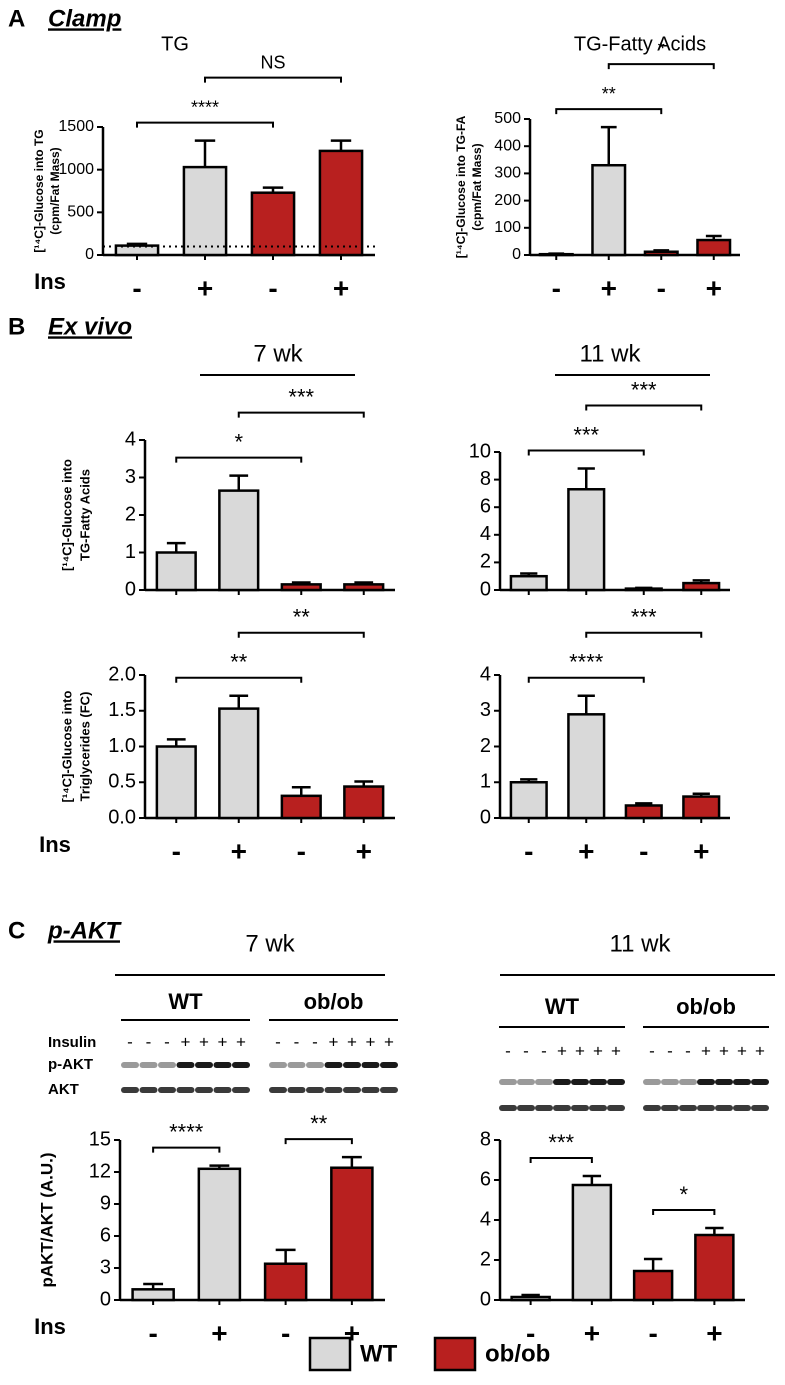  I want to click on y-axis-label: [¹⁴C]-Glucose into TG, so click(39, 190).